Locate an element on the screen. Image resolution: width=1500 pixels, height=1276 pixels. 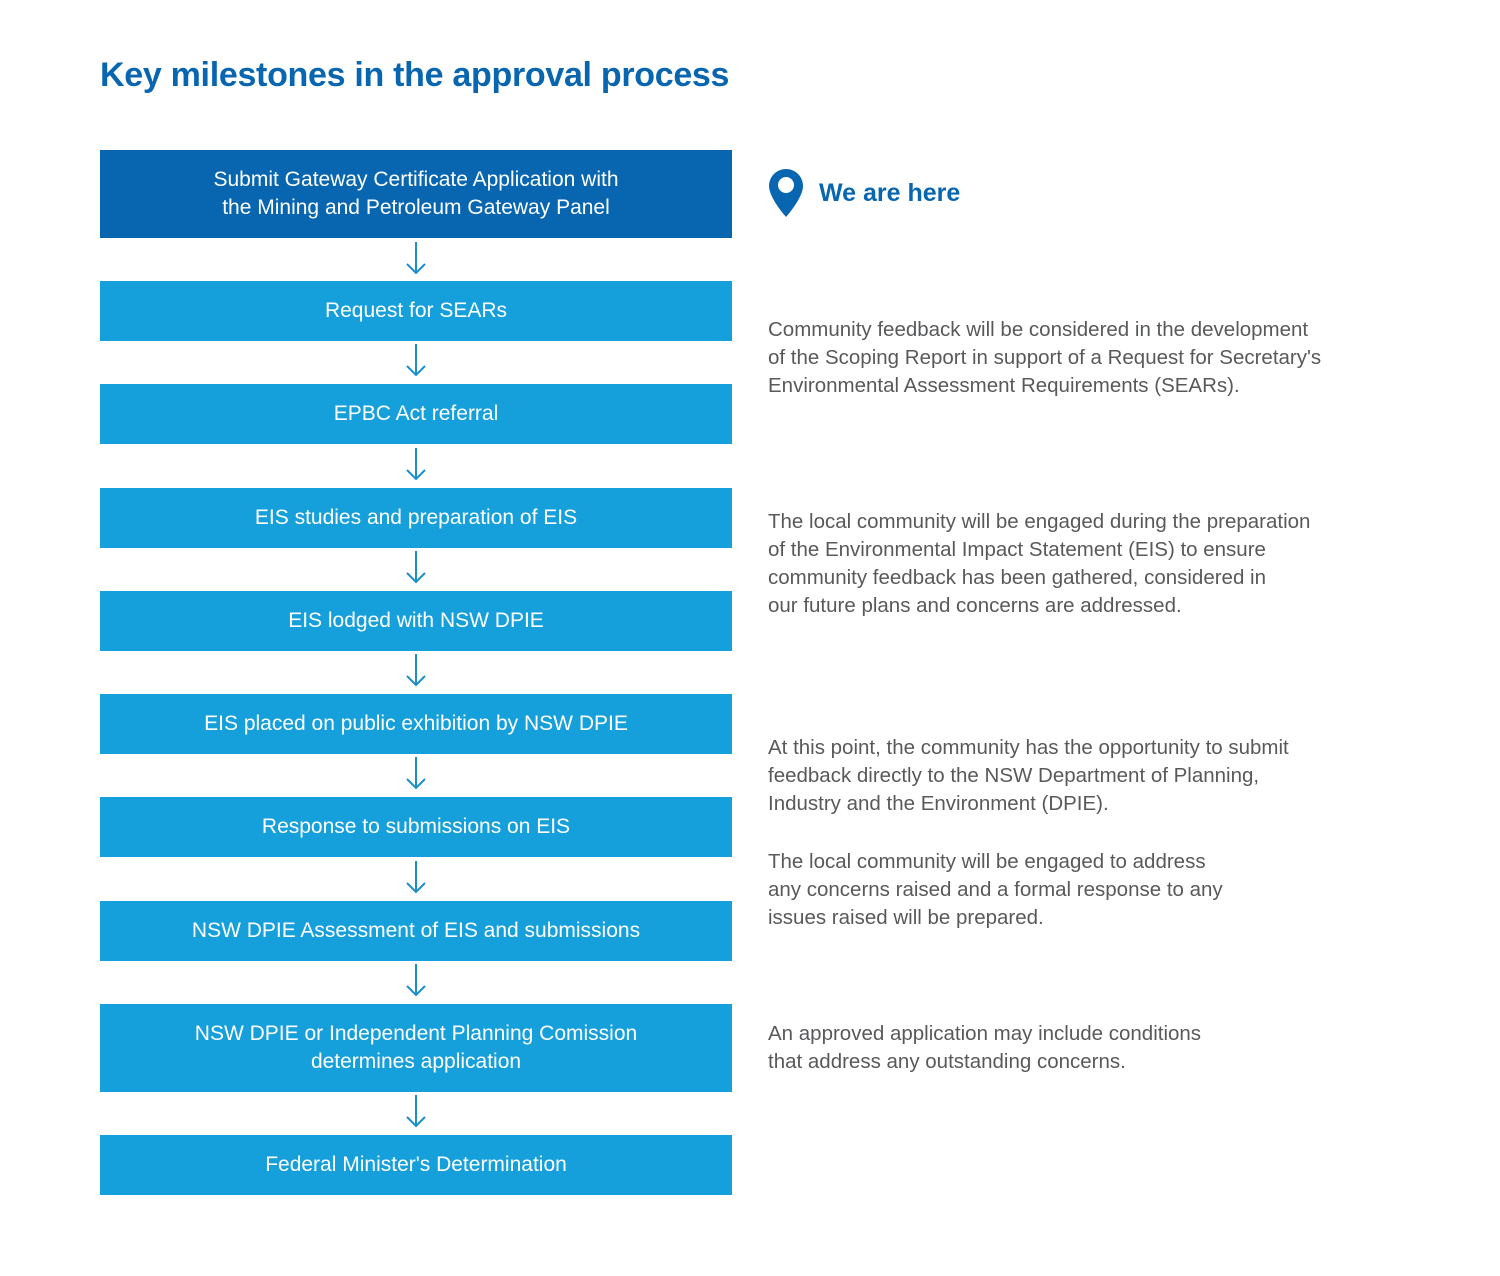
step-label: Response to submissions on EIS is located at coordinates (416, 826).